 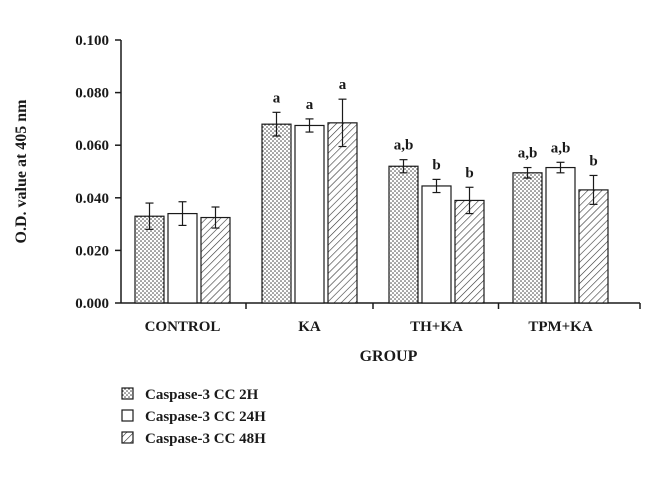 I want to click on y-tick-label: 0.100, so click(x=92, y=41).